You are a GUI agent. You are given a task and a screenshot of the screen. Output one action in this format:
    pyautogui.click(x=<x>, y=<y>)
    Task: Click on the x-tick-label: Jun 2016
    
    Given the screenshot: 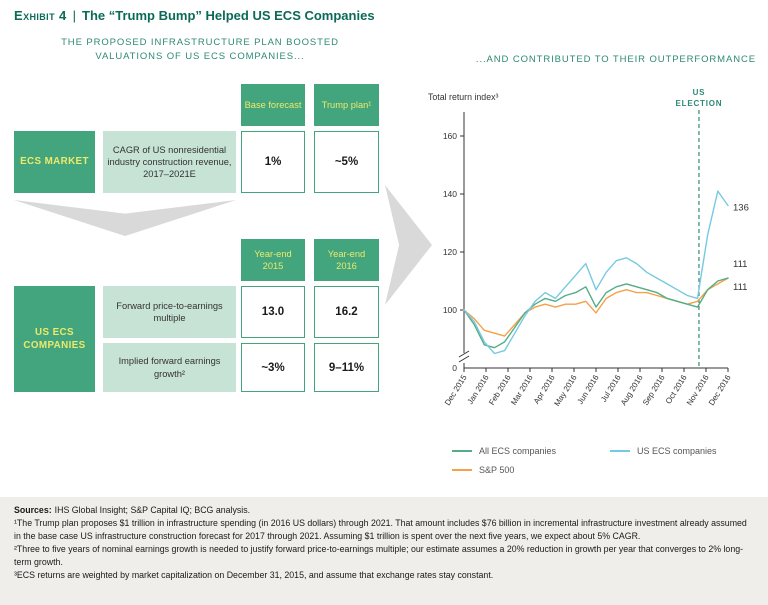 What is the action you would take?
    pyautogui.click(x=588, y=389)
    